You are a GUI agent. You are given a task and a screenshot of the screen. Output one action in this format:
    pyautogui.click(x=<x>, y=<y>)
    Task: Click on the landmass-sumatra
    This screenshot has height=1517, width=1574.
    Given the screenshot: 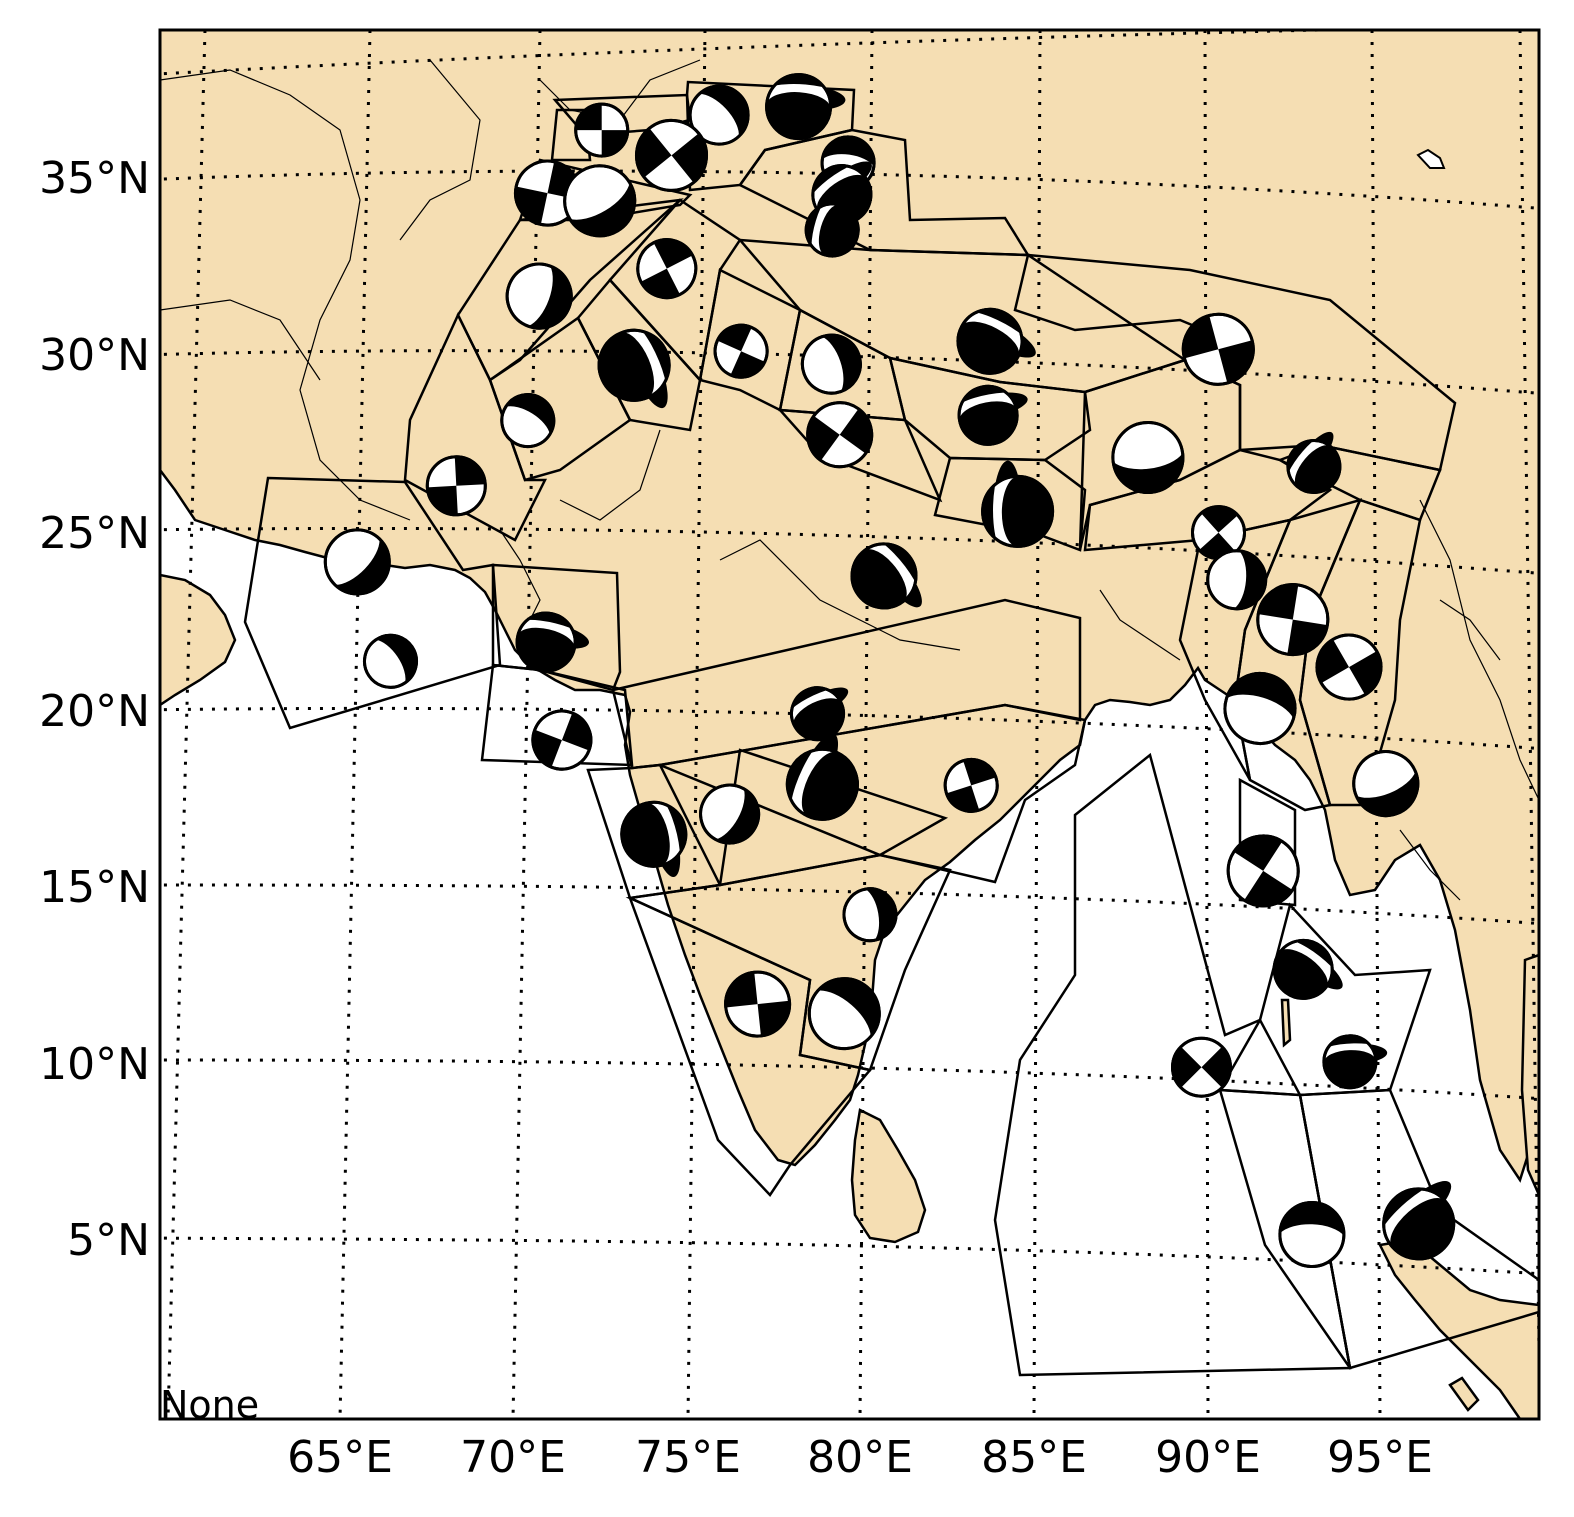 What is the action you would take?
    pyautogui.click(x=1458, y=1328)
    